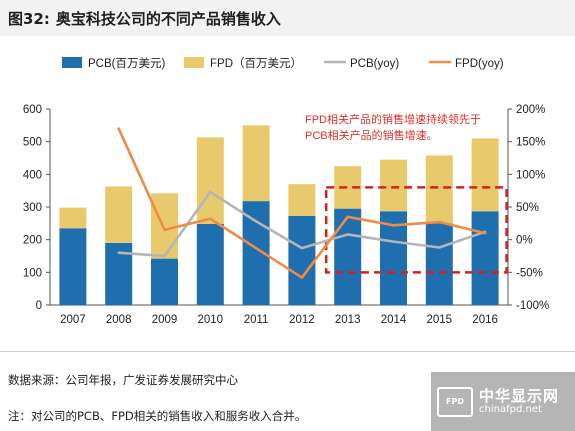 This screenshot has width=575, height=431. Describe the element at coordinates (157, 416) in the screenshot. I see `footnote: 注：对公司的PCB、FPD相关的销售收入和服务收入合并。` at that location.